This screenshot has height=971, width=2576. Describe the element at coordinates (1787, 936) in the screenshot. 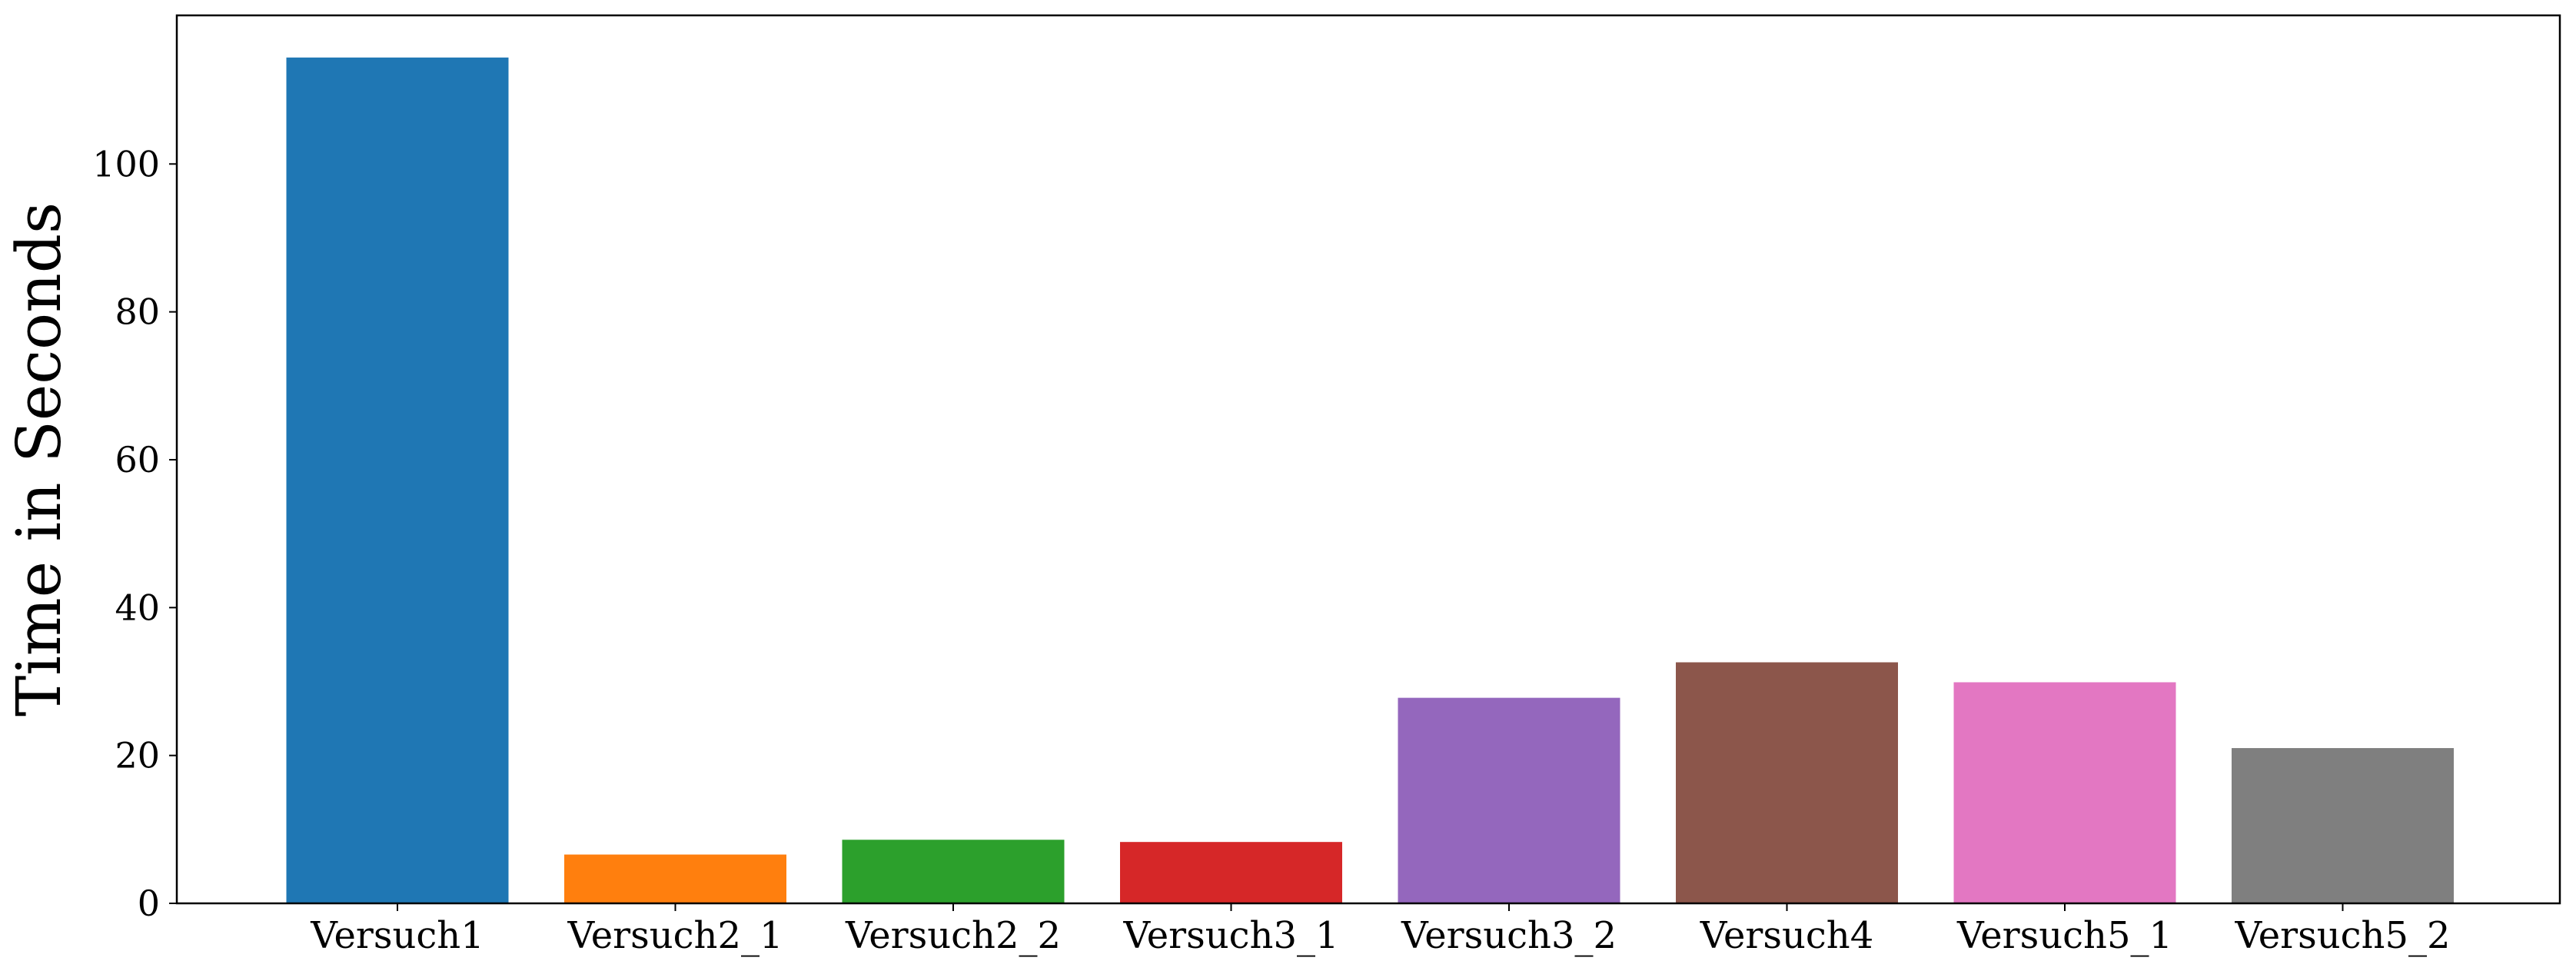

I see `x-tick-label: Versuch4` at that location.